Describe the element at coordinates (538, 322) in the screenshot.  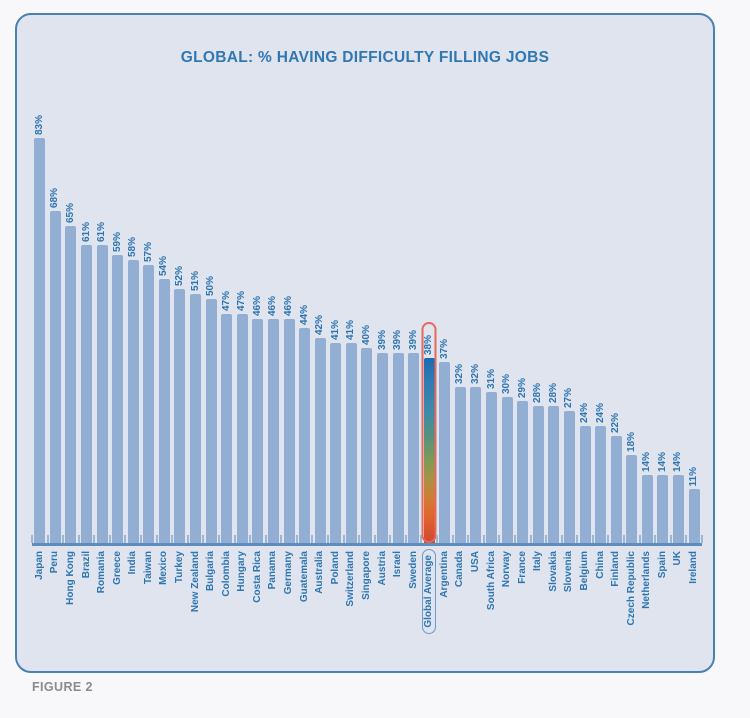
I see `bar-column: 28%` at that location.